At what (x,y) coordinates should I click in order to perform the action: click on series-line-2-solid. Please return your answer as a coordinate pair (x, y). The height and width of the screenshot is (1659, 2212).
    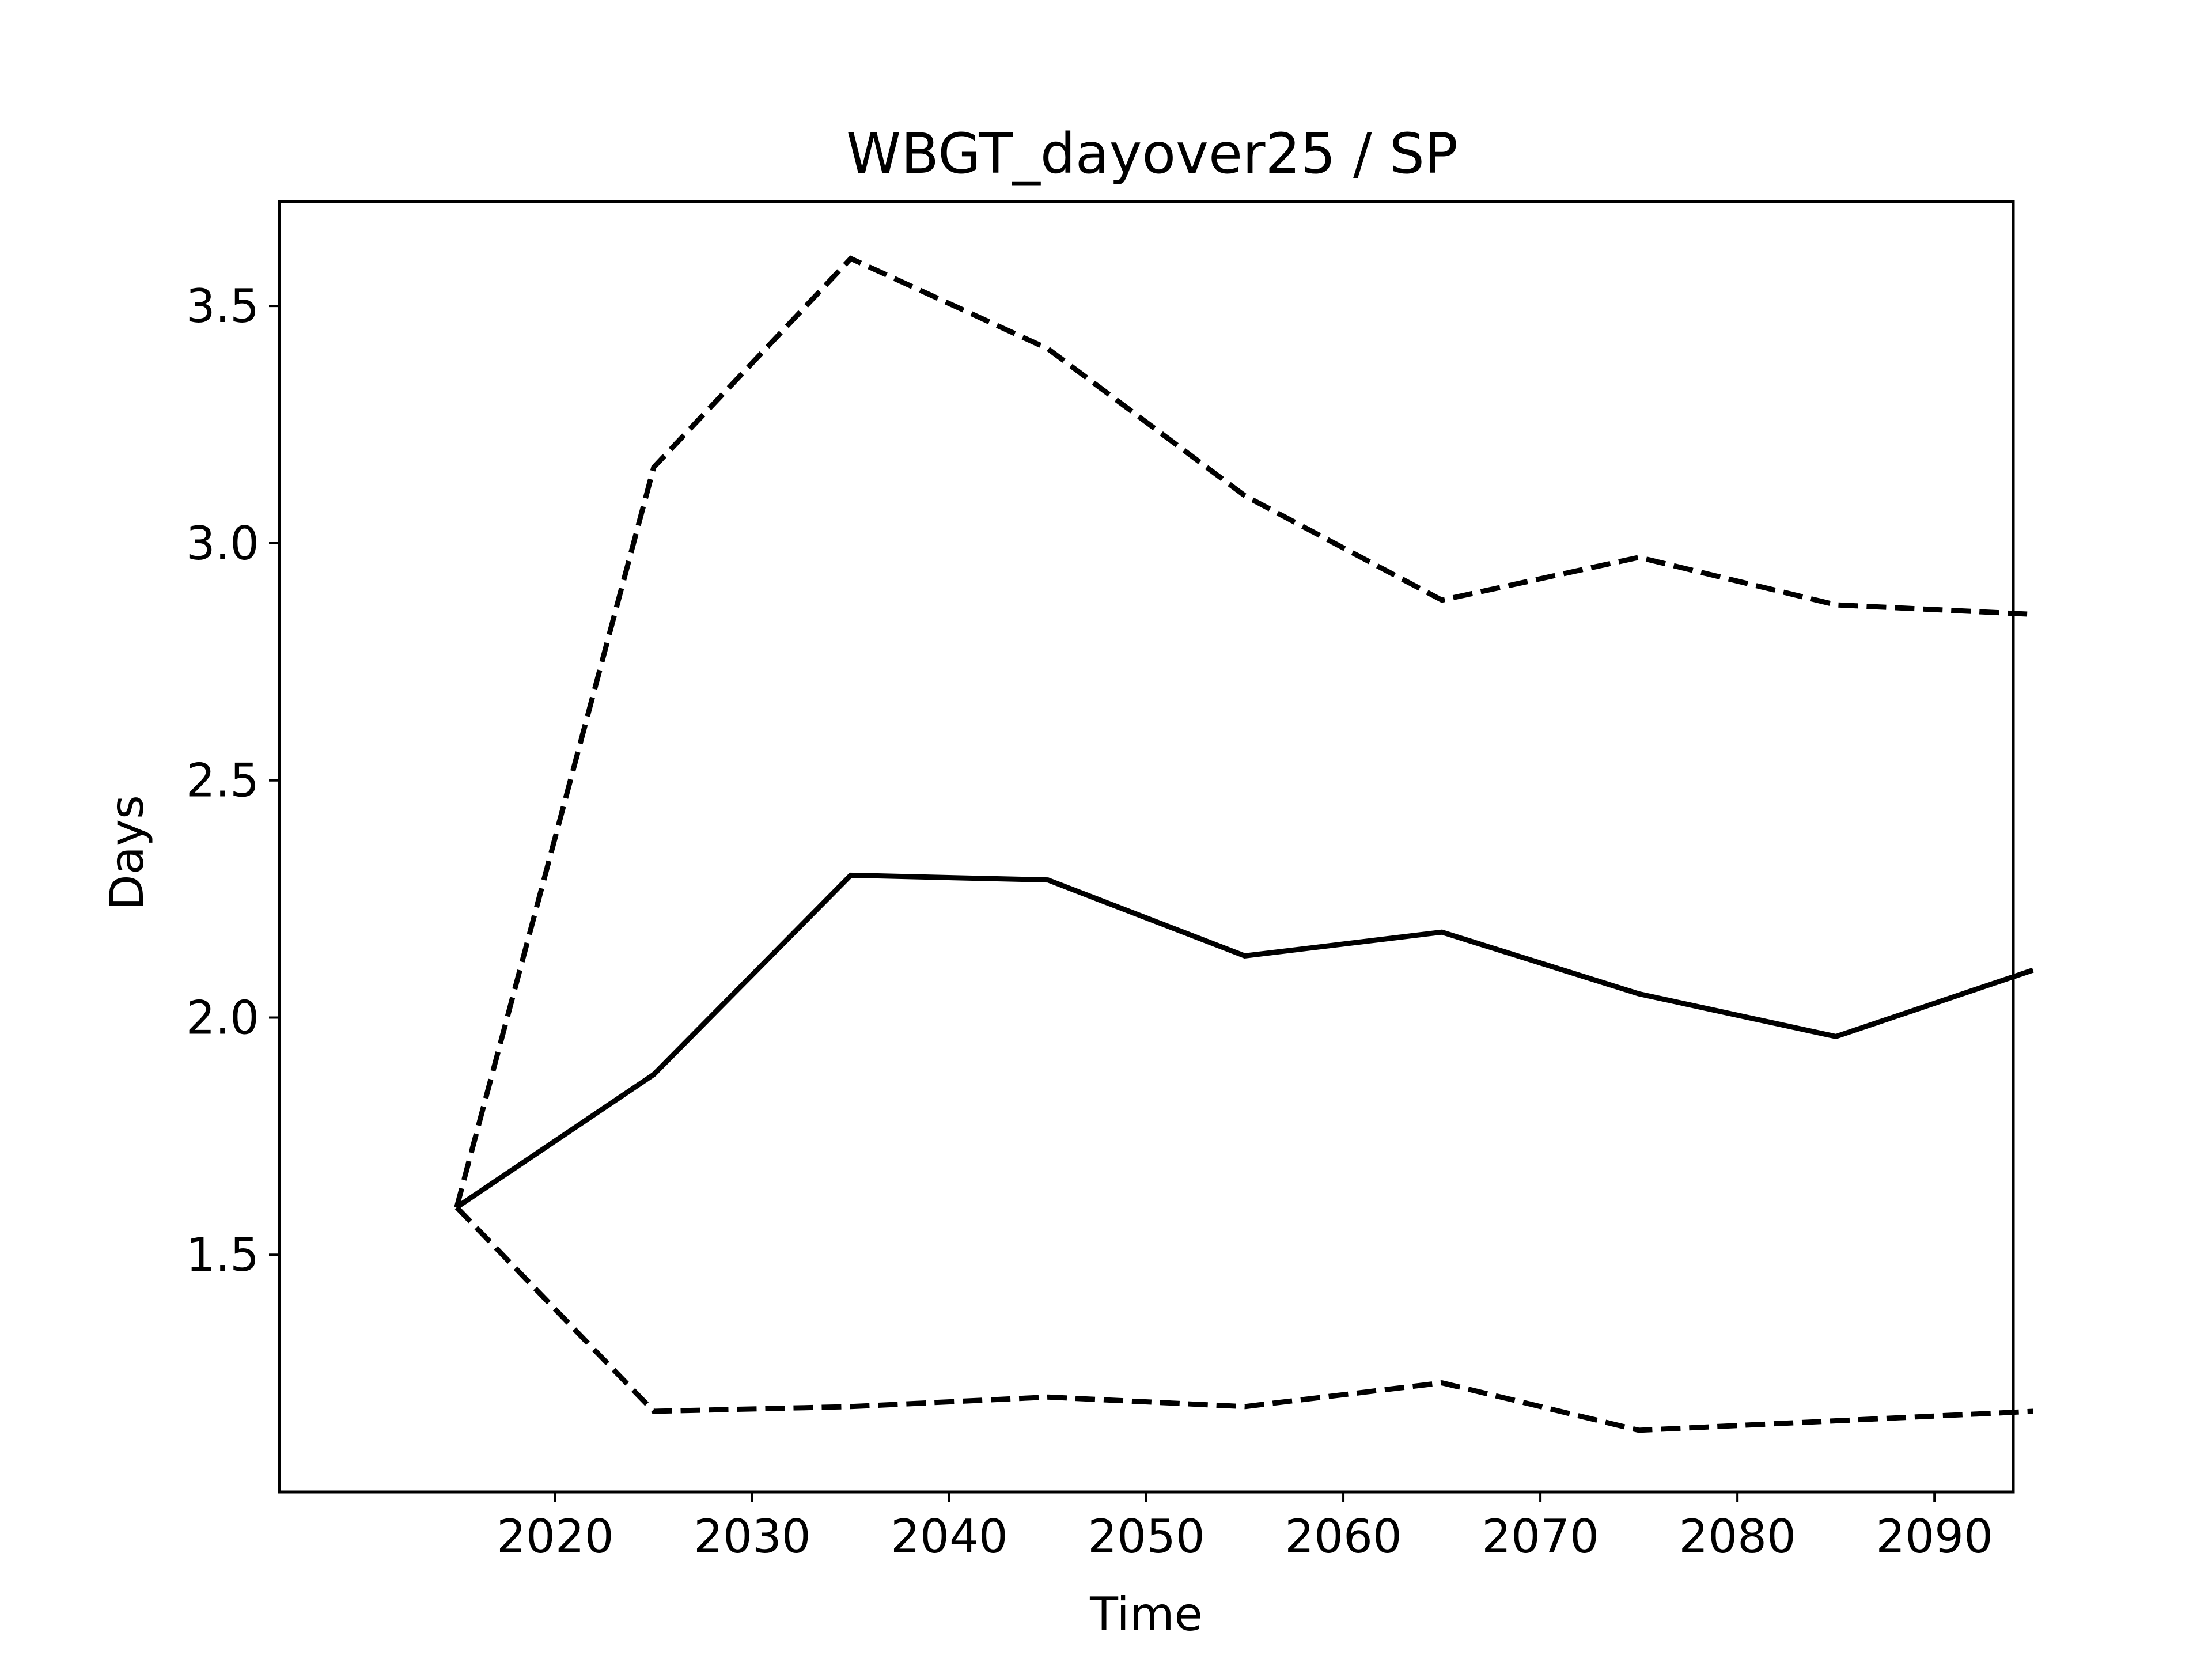
    Looking at the image, I should click on (1244, 1041).